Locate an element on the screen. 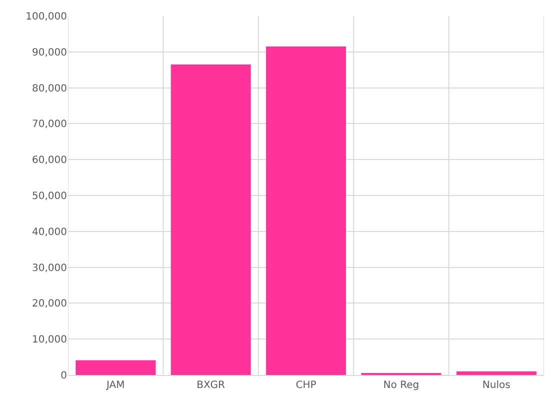 Image resolution: width=560 pixels, height=403 pixels. y-tick-label: 40,000 is located at coordinates (49, 232).